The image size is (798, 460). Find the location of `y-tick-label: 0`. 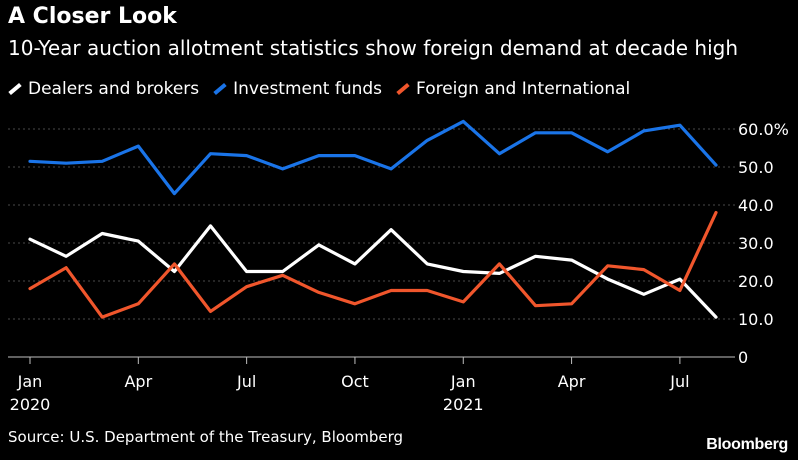

y-tick-label: 0 is located at coordinates (743, 357).